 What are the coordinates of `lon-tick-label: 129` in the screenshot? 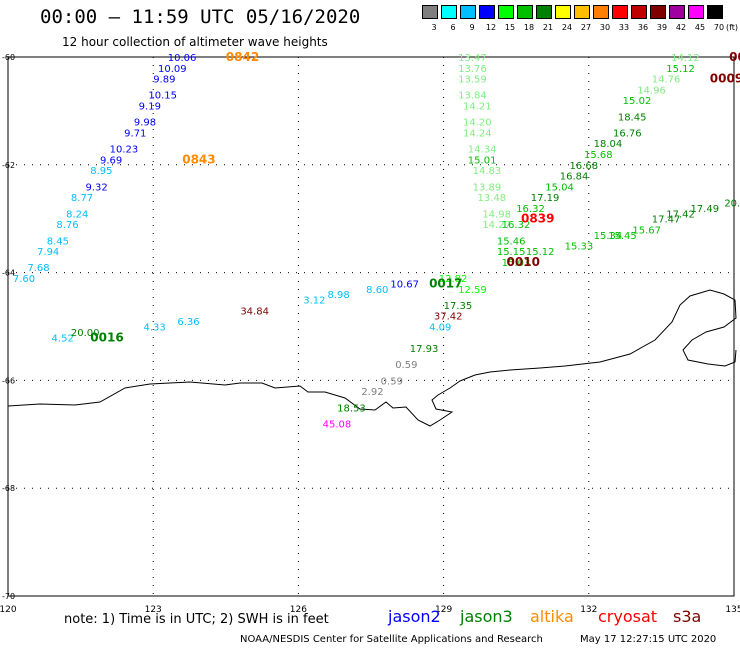 It's located at (443, 610).